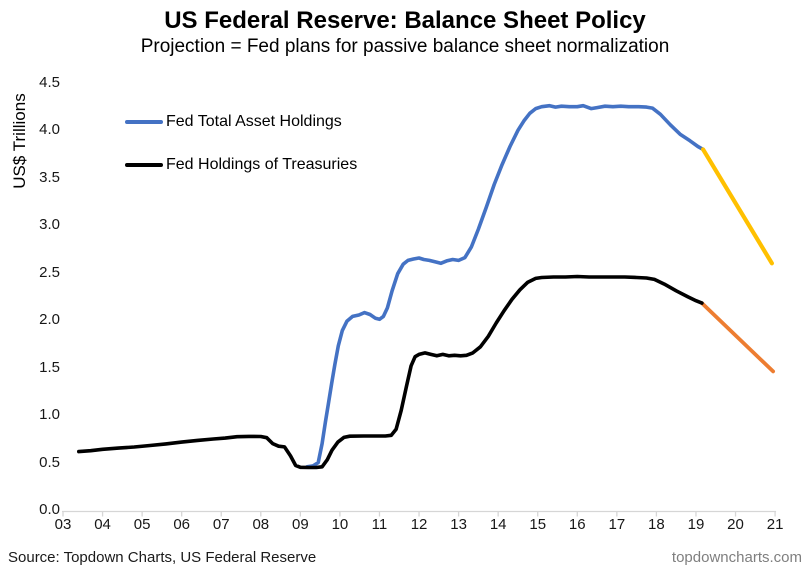 This screenshot has width=810, height=579. I want to click on x-tick-label: 21, so click(775, 524).